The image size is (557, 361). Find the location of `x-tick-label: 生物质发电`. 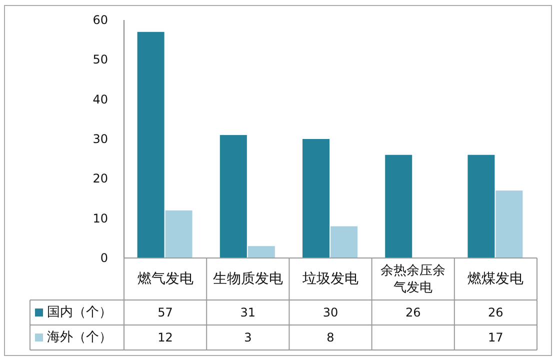

x-tick-label: 生物质发电 is located at coordinates (247, 279).